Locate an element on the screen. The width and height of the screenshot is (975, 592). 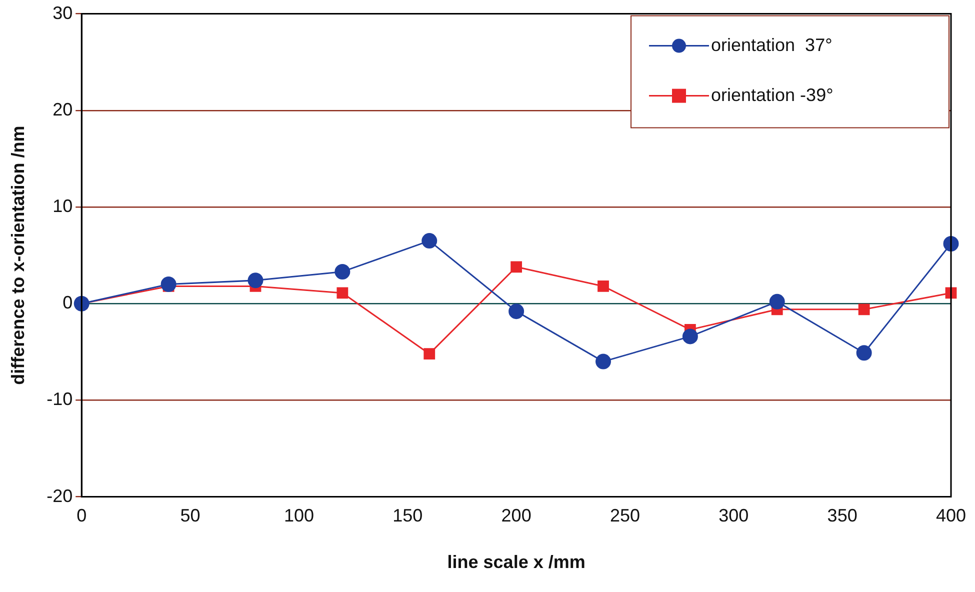
y-tick-label: 30 is located at coordinates (62, 12).